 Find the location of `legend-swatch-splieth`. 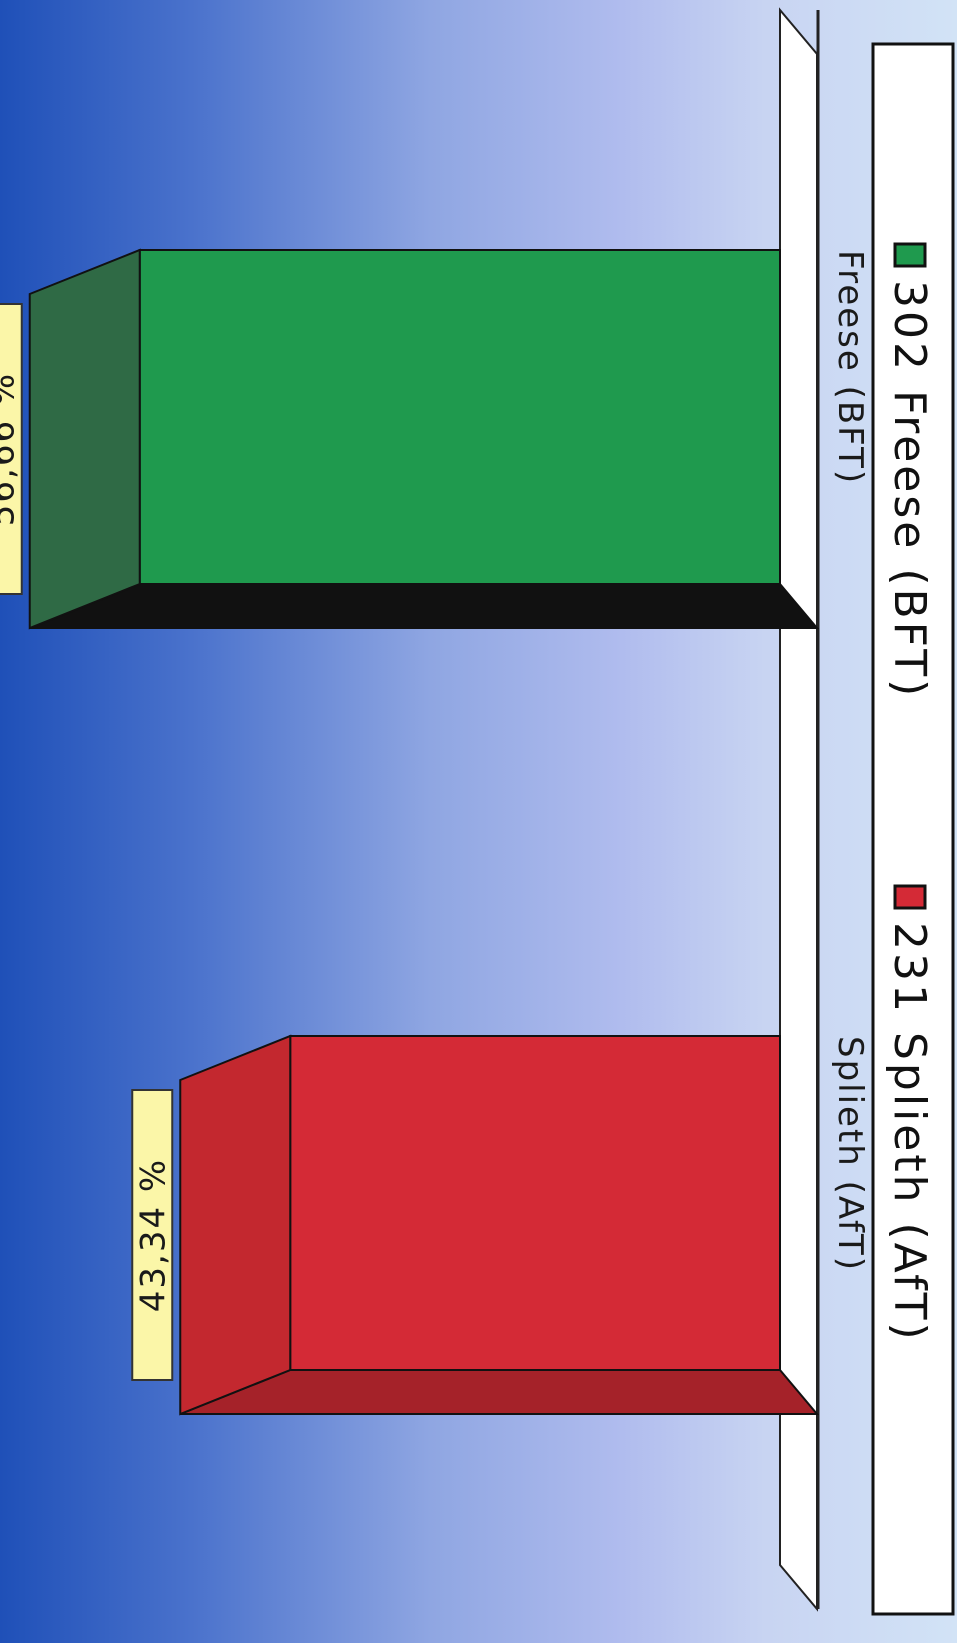

legend-swatch-splieth is located at coordinates (910, 897).